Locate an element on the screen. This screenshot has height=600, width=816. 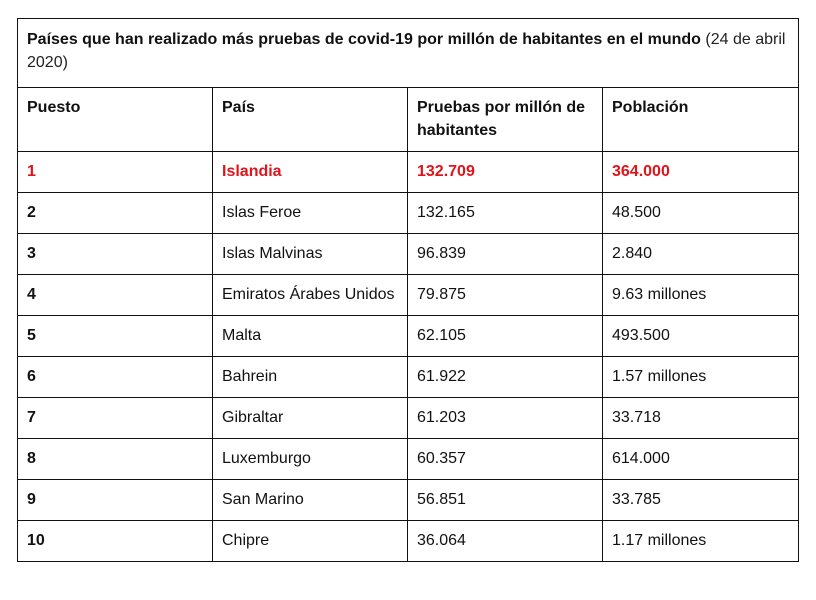
country-cell: Islas Feroe is located at coordinates (310, 213).